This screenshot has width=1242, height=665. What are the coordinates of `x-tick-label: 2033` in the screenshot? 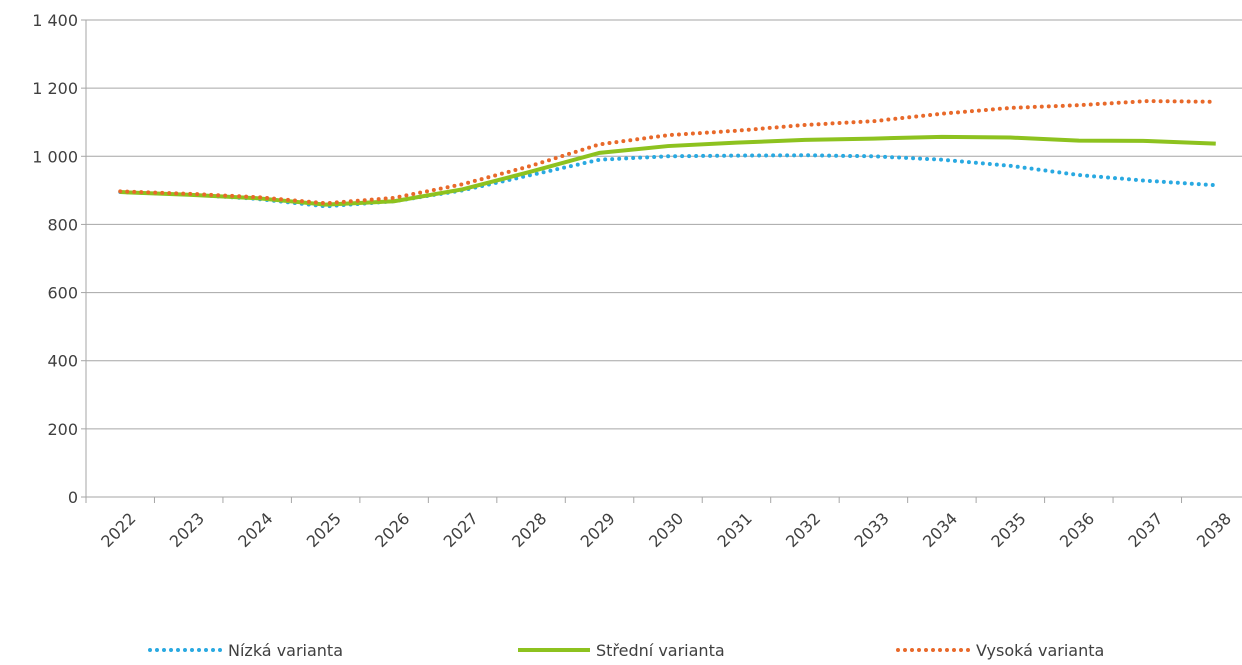 It's located at (871, 530).